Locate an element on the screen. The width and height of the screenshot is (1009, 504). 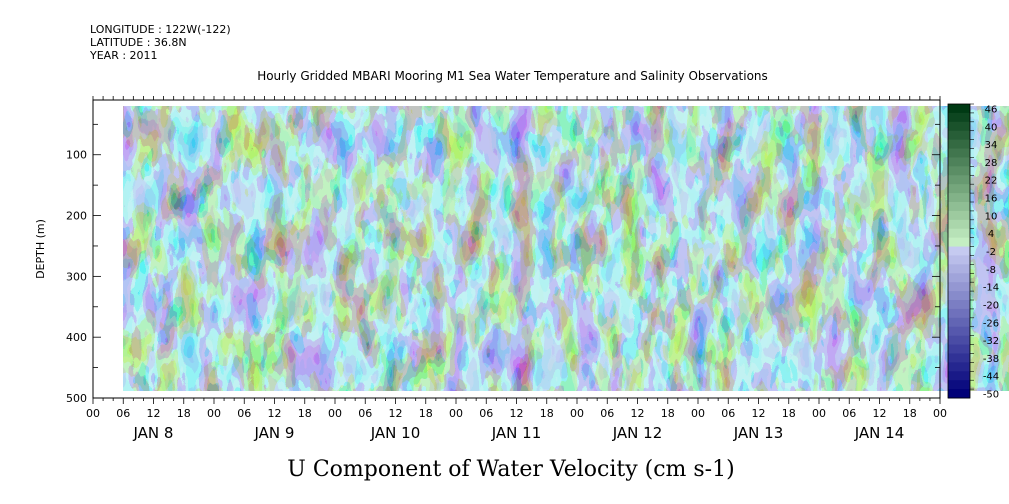
colorbar-label: 28 is located at coordinates (991, 163).